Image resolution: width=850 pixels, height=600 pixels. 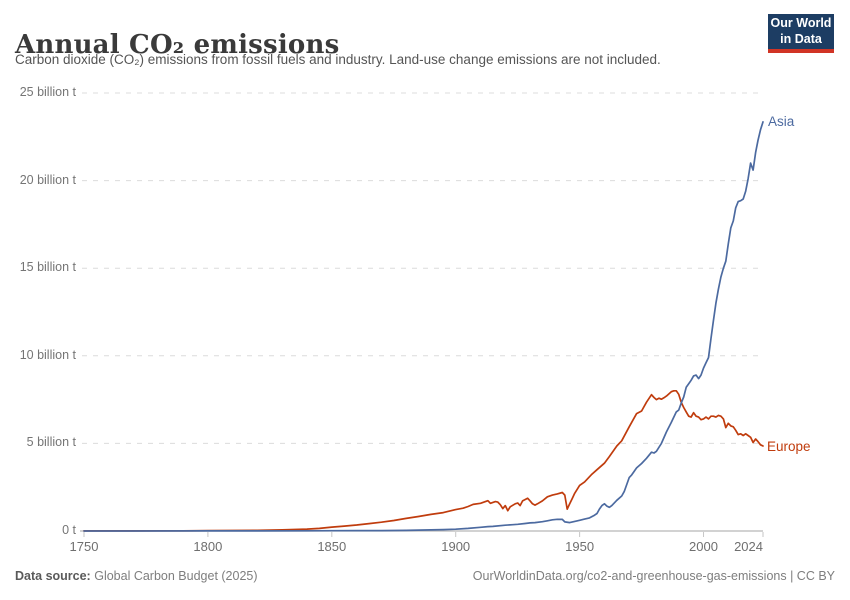 What do you see at coordinates (53, 576) in the screenshot?
I see `data-source-label: Data source:` at bounding box center [53, 576].